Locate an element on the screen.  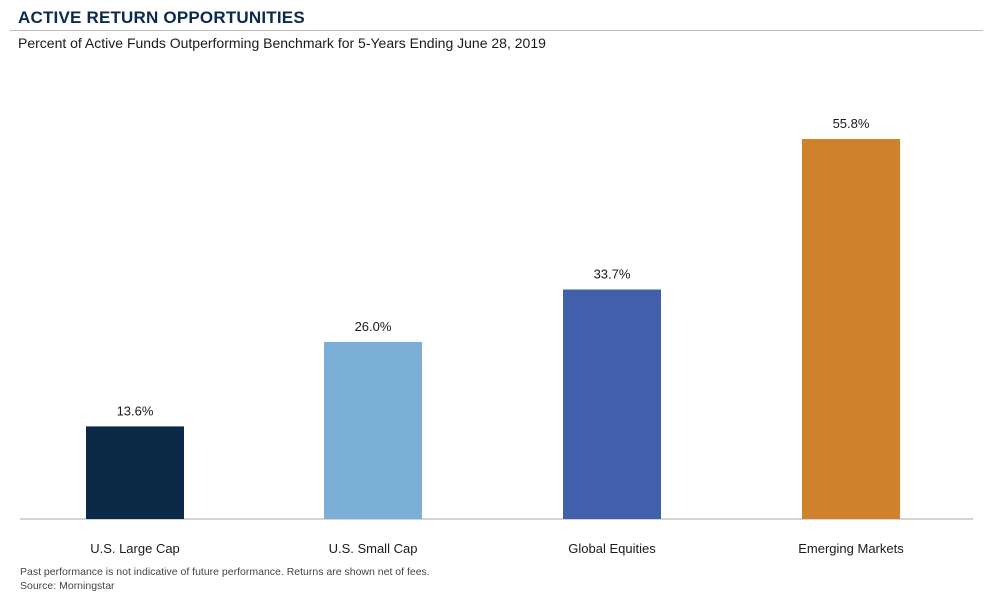
bar-global-equities is located at coordinates (612, 404).